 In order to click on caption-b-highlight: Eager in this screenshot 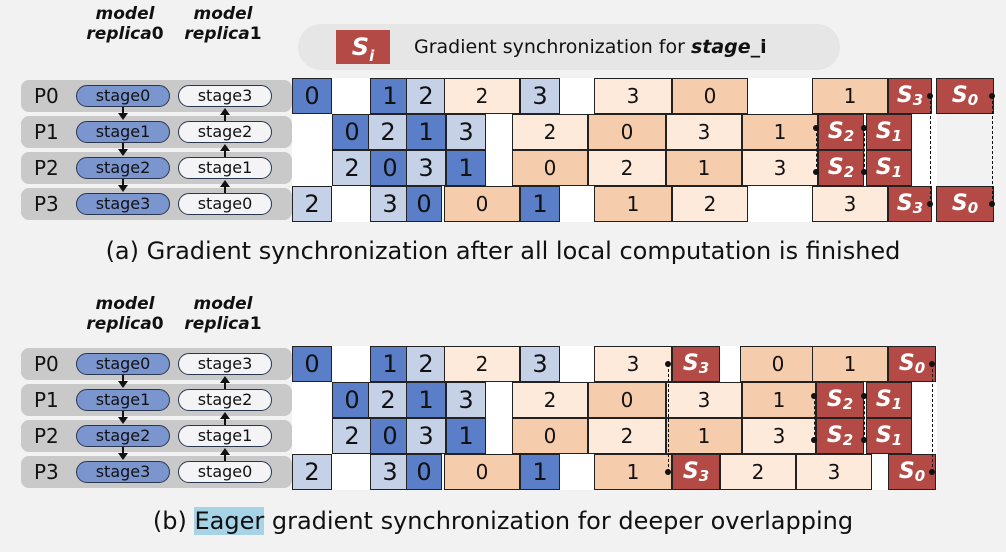, I will do `click(229, 521)`.